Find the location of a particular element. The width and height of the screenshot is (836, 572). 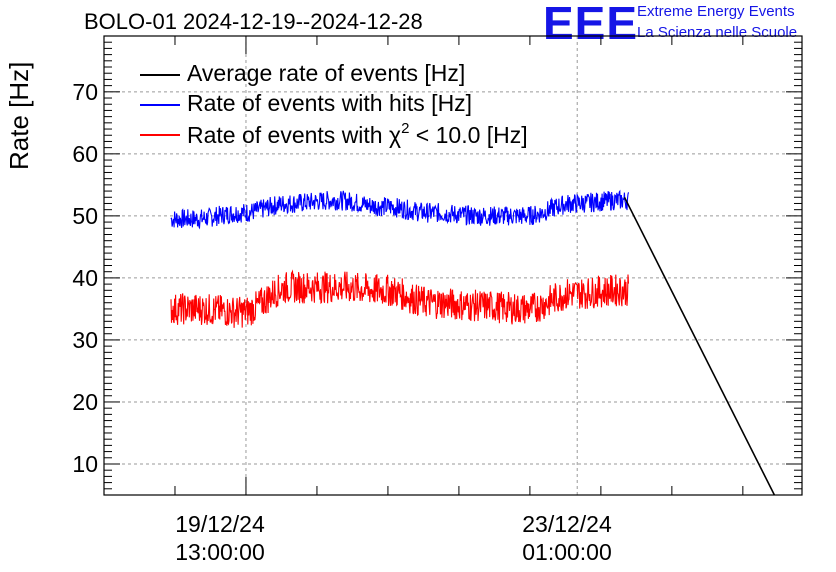

legend-label-chi2: Rate of events with χ2 < 10.0 [Hz] is located at coordinates (357, 134).